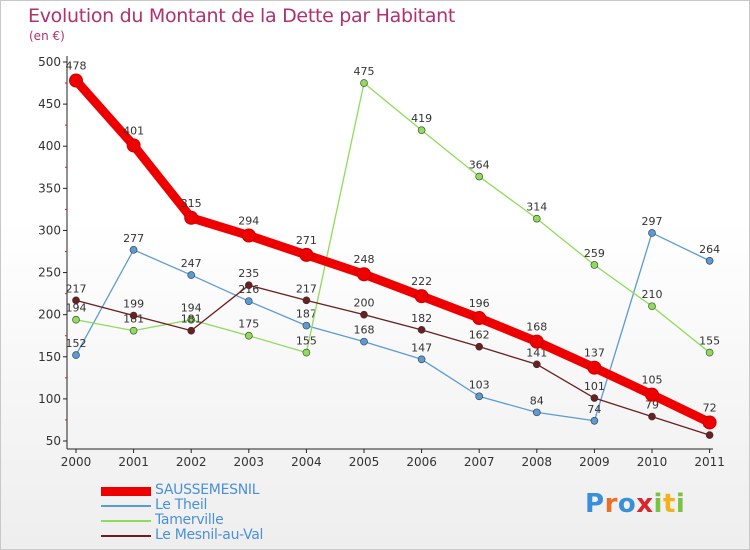  What do you see at coordinates (306, 314) in the screenshot?
I see `data-label-le-theil: 187` at bounding box center [306, 314].